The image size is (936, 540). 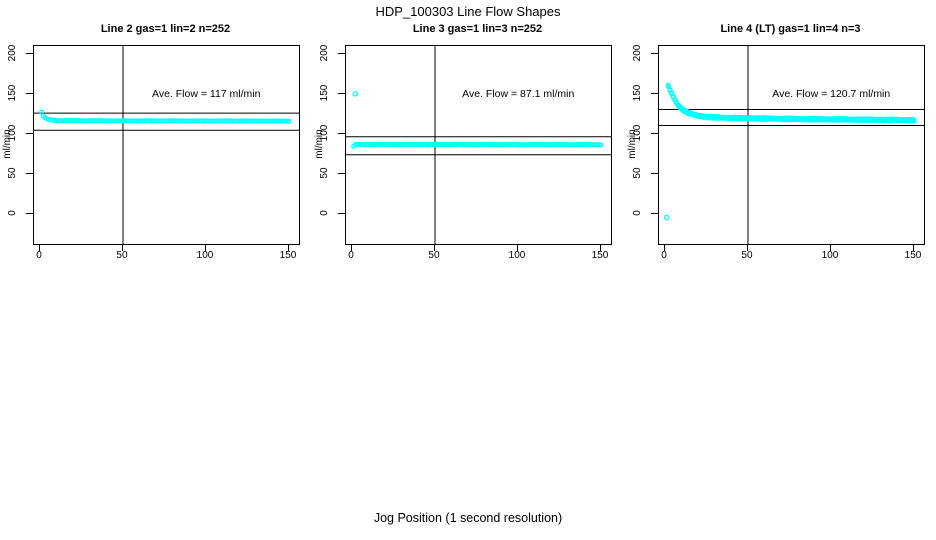 What do you see at coordinates (468, 11) in the screenshot?
I see `figure-title: HDP_100303 Line Flow Shapes` at bounding box center [468, 11].